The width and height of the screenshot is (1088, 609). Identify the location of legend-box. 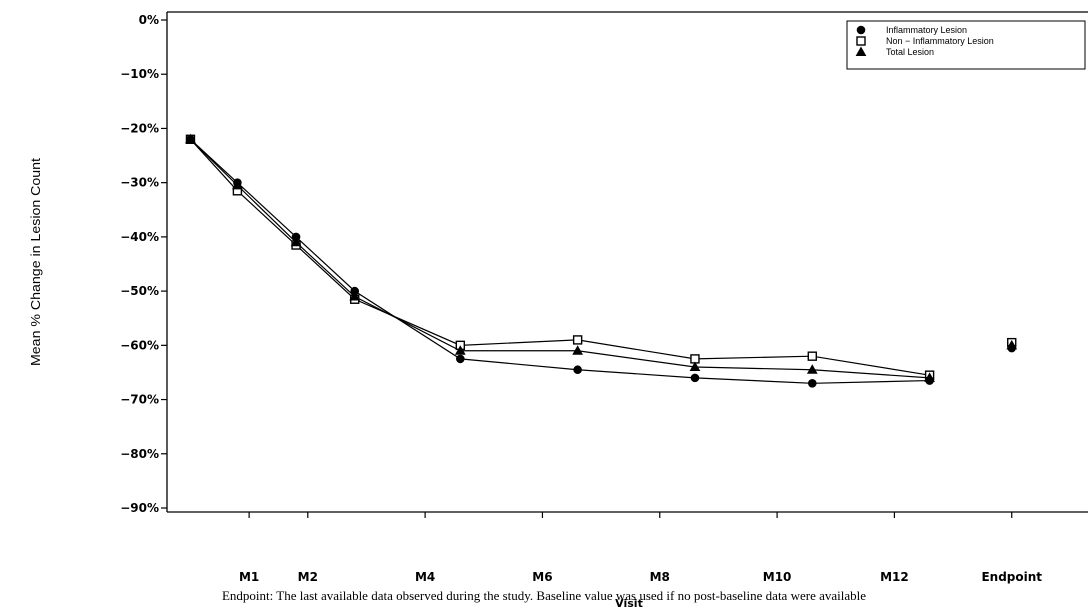
(966, 45).